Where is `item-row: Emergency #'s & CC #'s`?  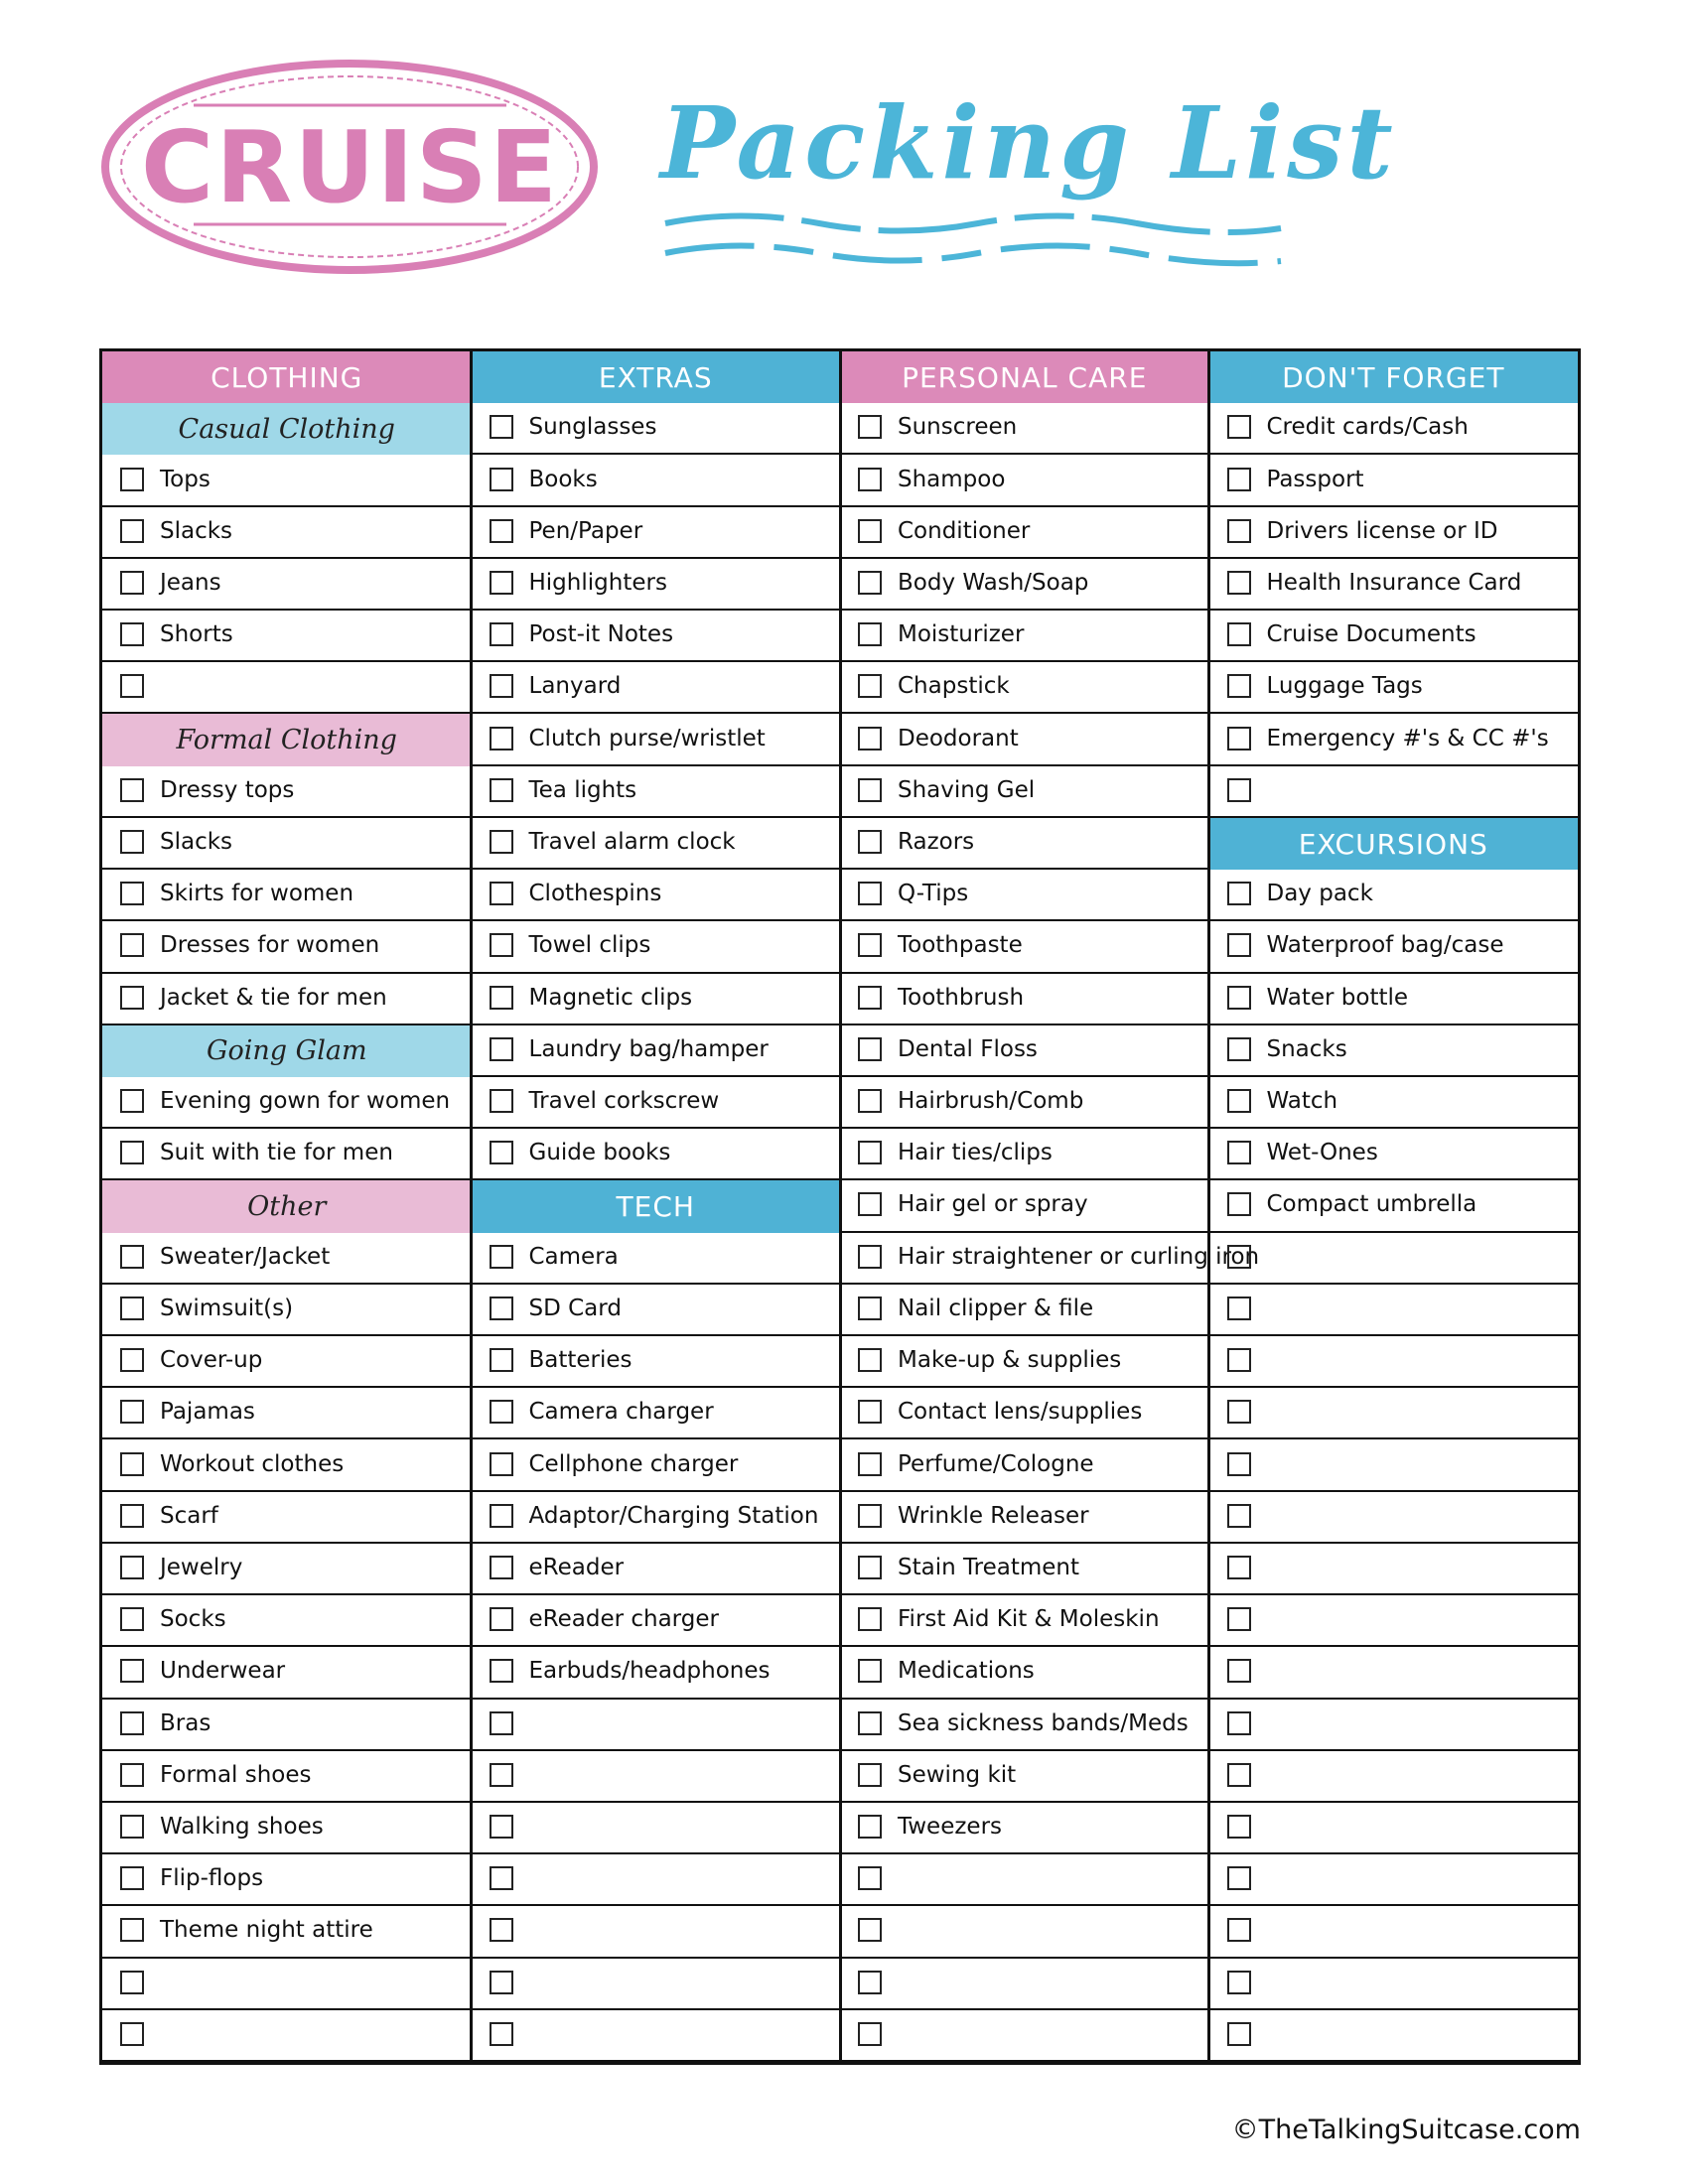
item-row: Emergency #'s & CC #'s is located at coordinates (1393, 740).